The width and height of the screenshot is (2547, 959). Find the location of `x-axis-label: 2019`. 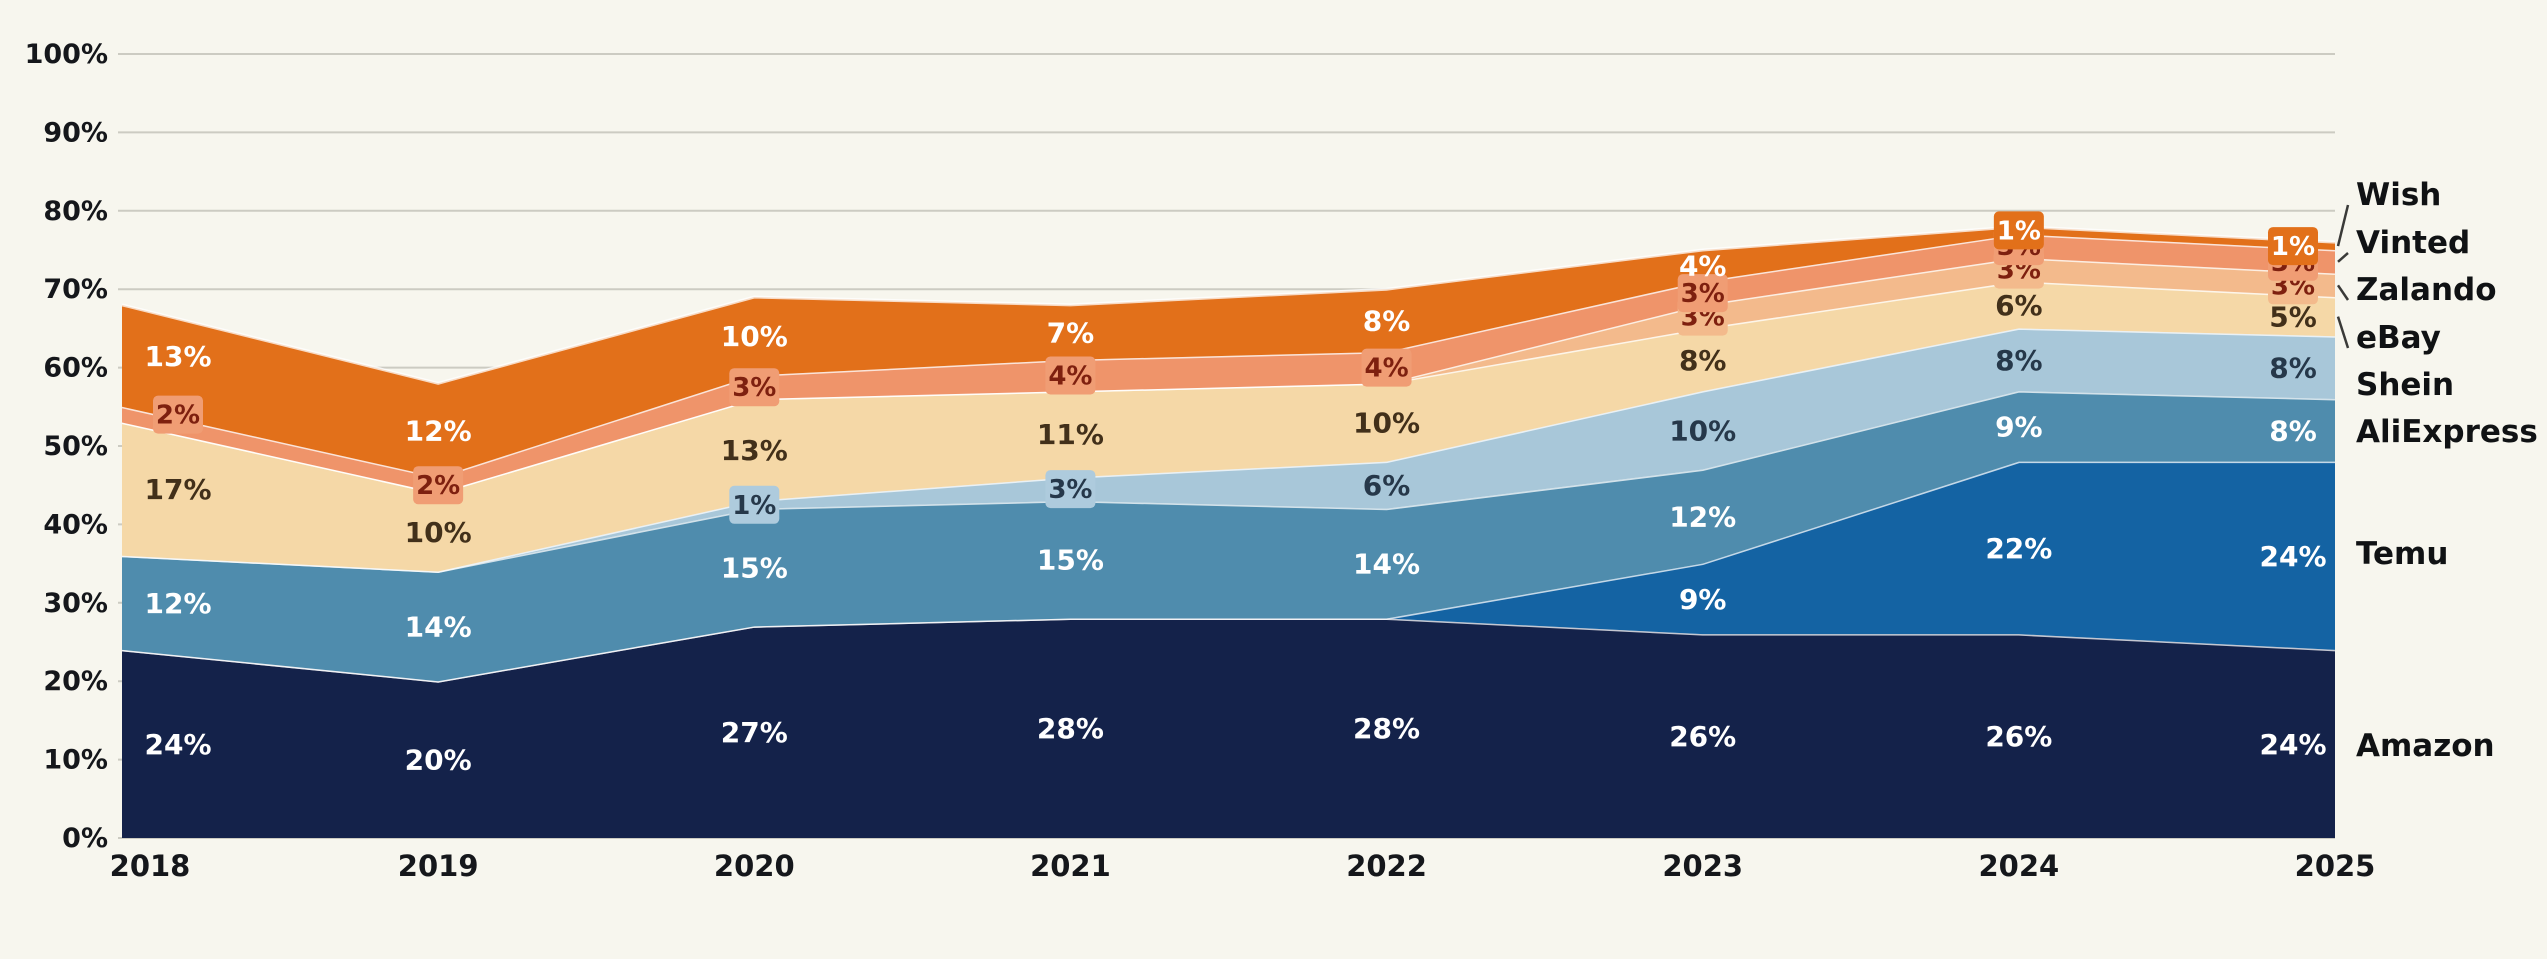

x-axis-label: 2019 is located at coordinates (438, 866).